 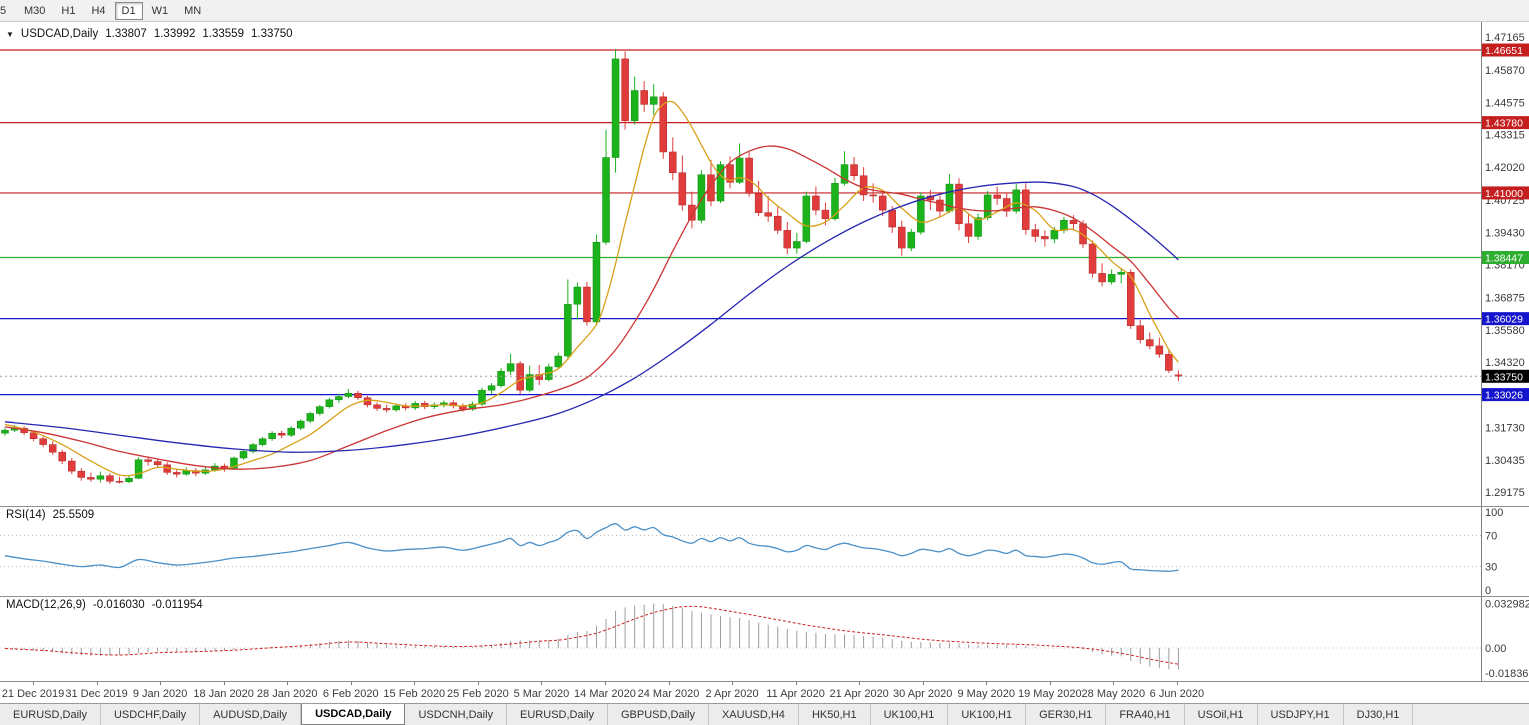 I want to click on date-label: 15 Feb 2020, so click(x=414, y=694).